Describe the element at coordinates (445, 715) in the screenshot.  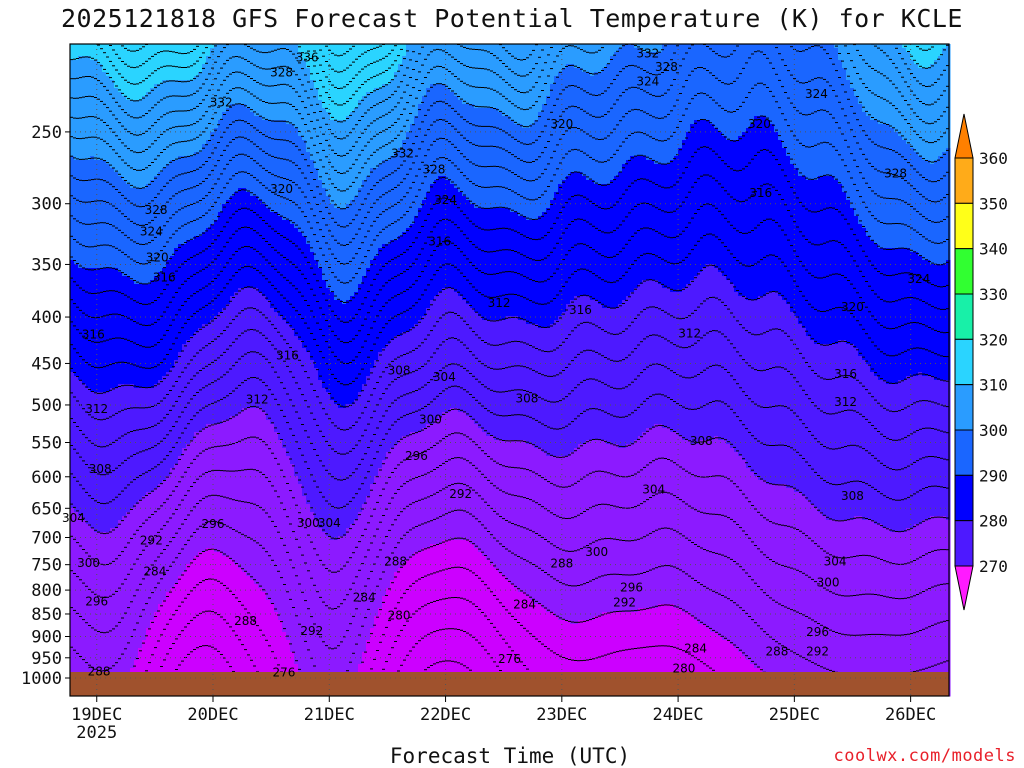
I see `x-tick-label: 22DEC` at that location.